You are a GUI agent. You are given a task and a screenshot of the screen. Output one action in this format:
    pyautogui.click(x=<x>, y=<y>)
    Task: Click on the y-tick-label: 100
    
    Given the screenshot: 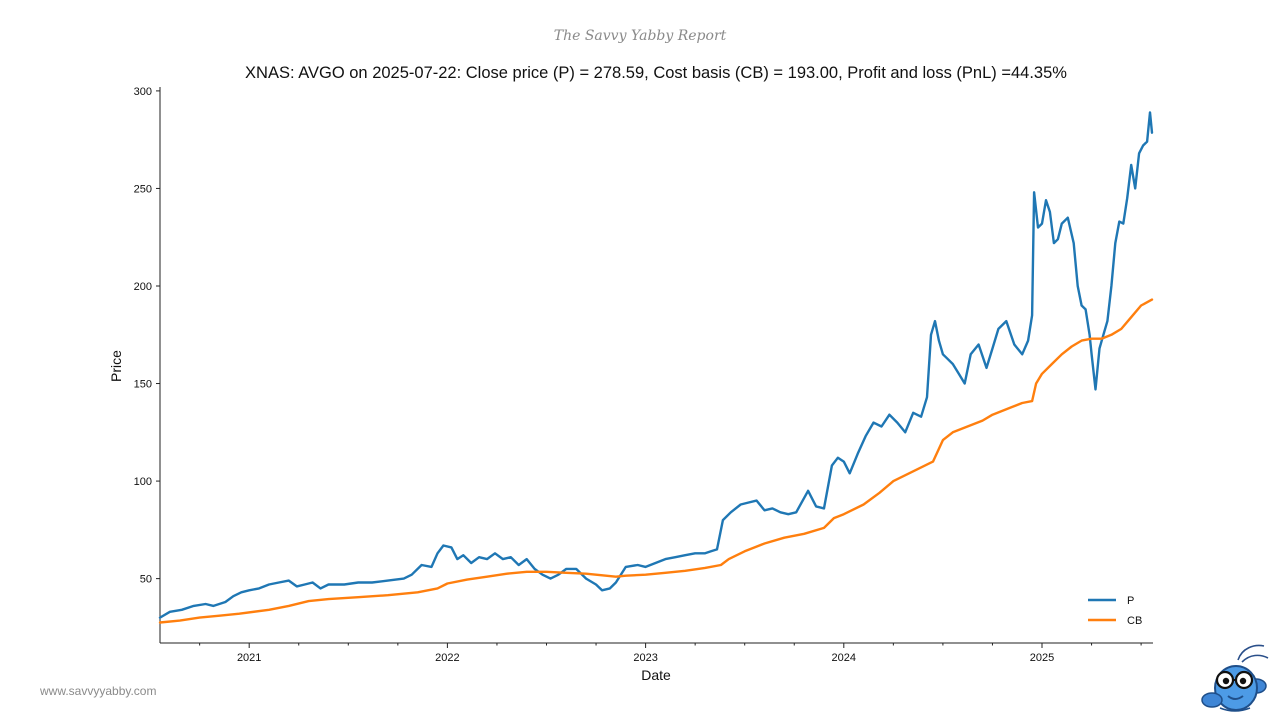 What is the action you would take?
    pyautogui.click(x=143, y=482)
    